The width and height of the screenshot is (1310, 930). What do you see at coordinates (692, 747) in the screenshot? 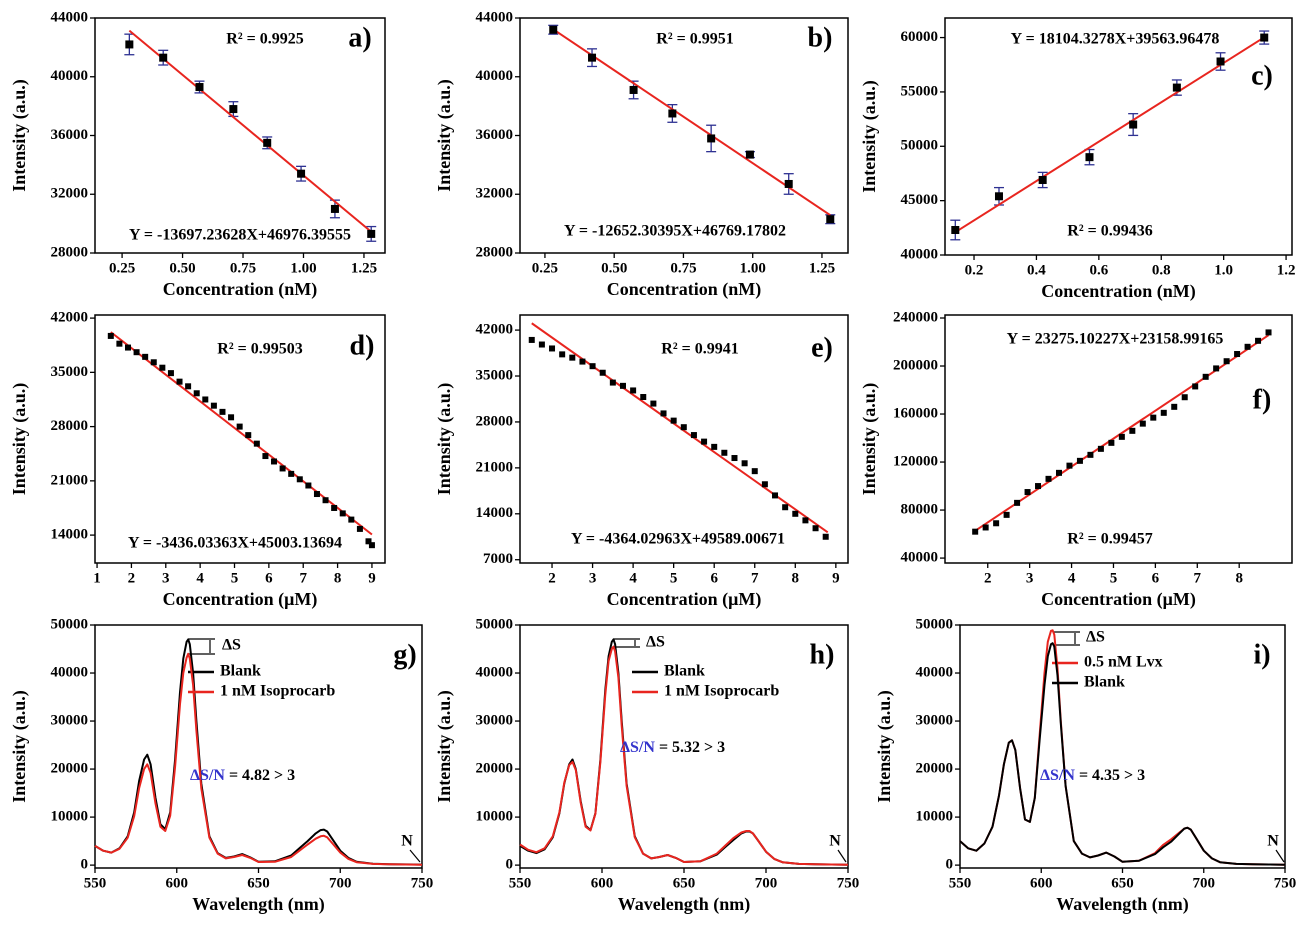
I see `snr-value: = 5.32 > 3` at bounding box center [692, 747].